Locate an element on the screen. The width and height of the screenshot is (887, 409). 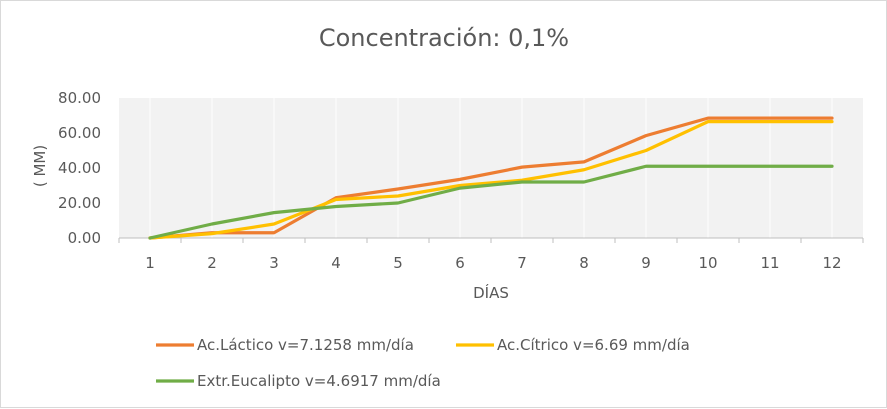
x-axis-label: DÍAS is located at coordinates (491, 292).